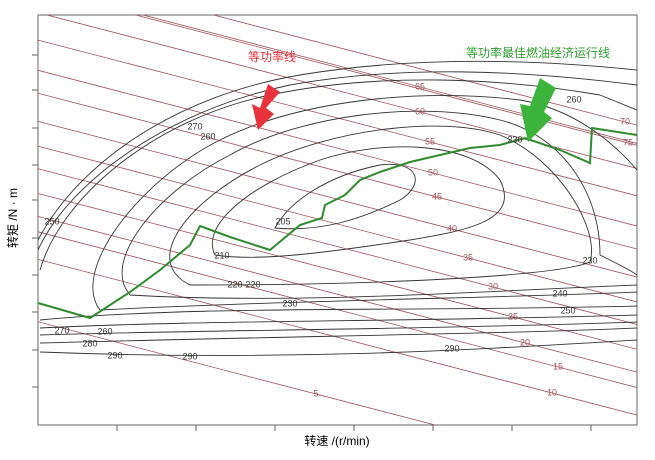 Image resolution: width=655 pixels, height=460 pixels. What do you see at coordinates (430, 141) in the screenshot?
I see `power-label: 55` at bounding box center [430, 141].